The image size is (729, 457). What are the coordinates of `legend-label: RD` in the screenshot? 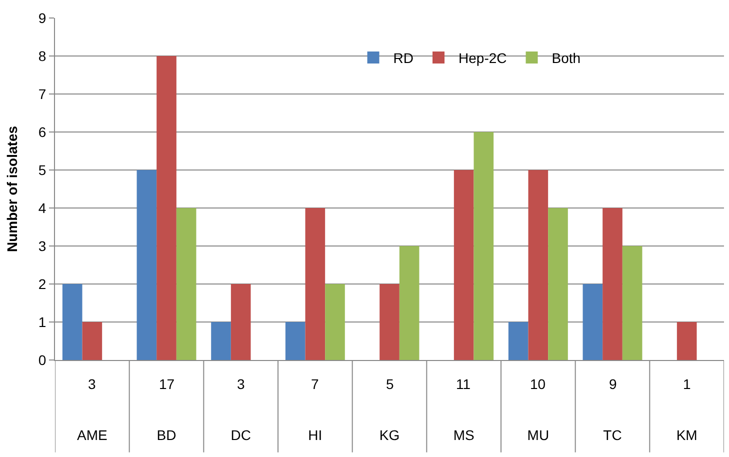 It's located at (403, 58).